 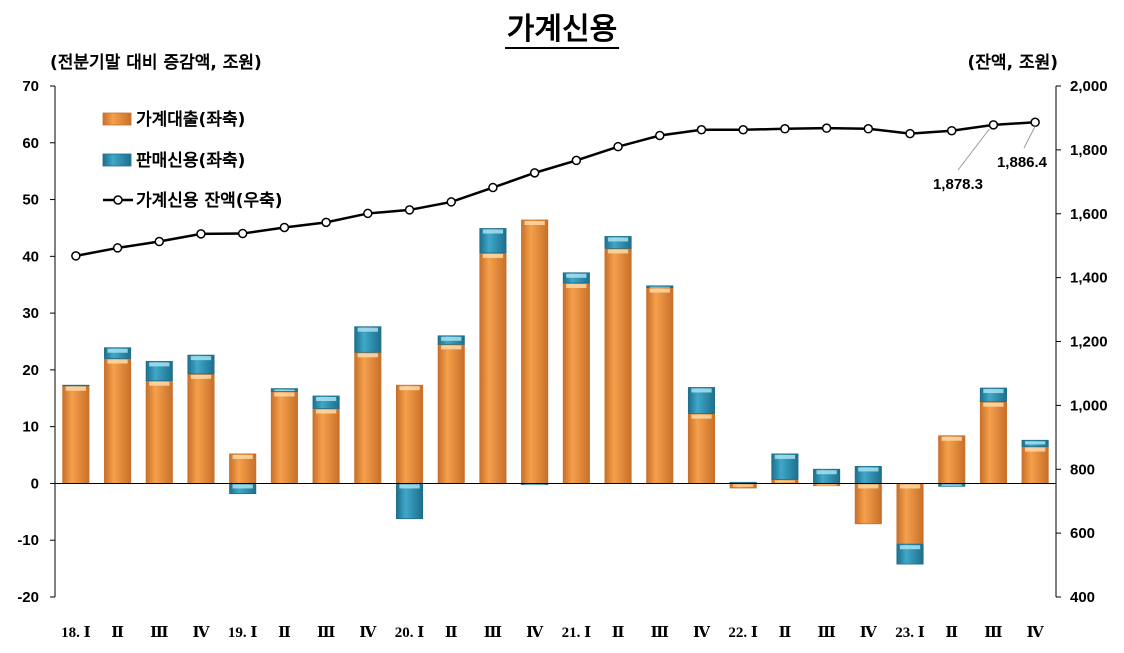 I want to click on left-tick-label: -10, so click(x=28, y=540).